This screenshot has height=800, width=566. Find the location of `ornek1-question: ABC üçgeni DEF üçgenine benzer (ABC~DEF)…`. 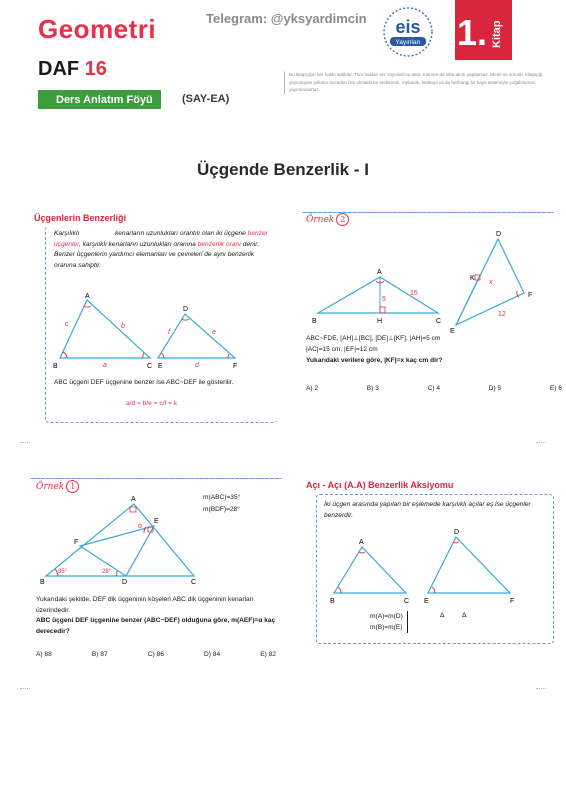

ornek1-question: ABC üçgeni DEF üçgenine benzer (ABC~DEF)… is located at coordinates (156, 626).